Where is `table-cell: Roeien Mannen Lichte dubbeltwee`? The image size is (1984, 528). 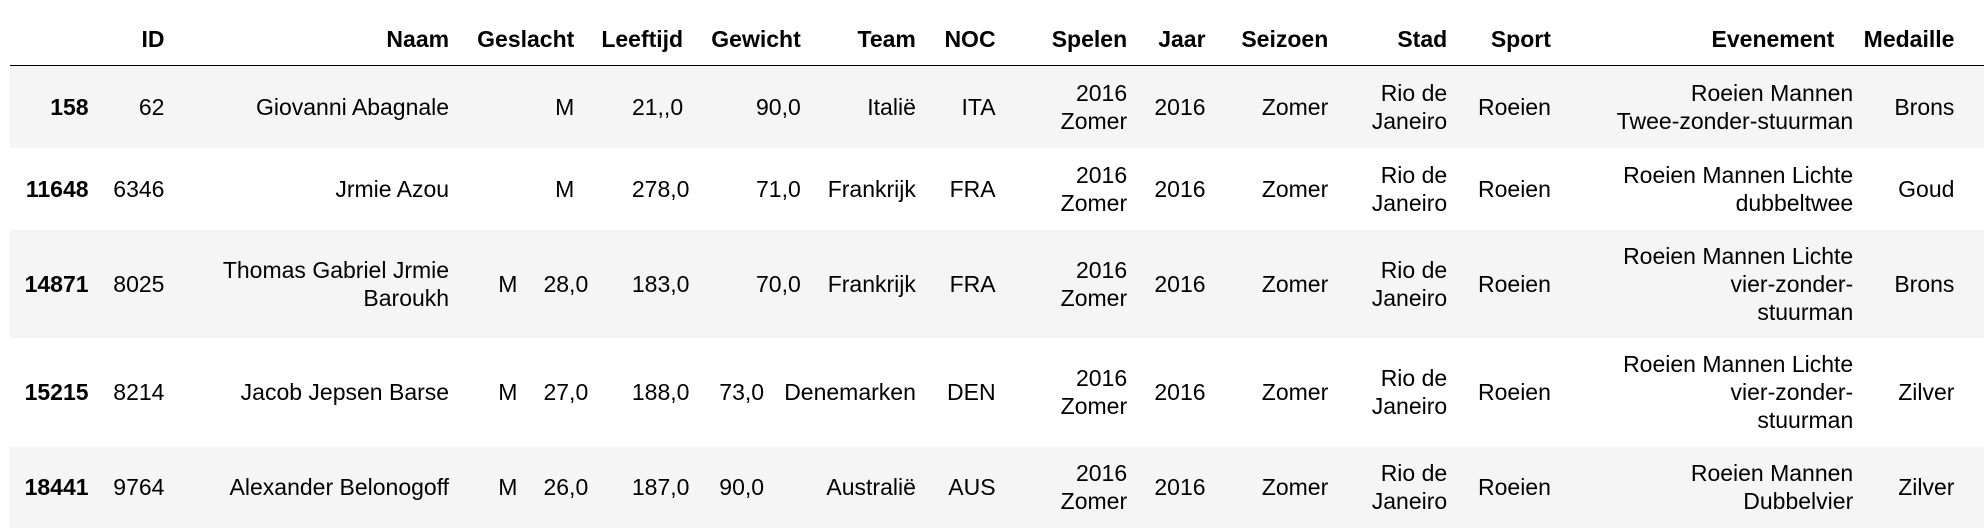 table-cell: Roeien Mannen Lichte dubbeltwee is located at coordinates (1738, 189).